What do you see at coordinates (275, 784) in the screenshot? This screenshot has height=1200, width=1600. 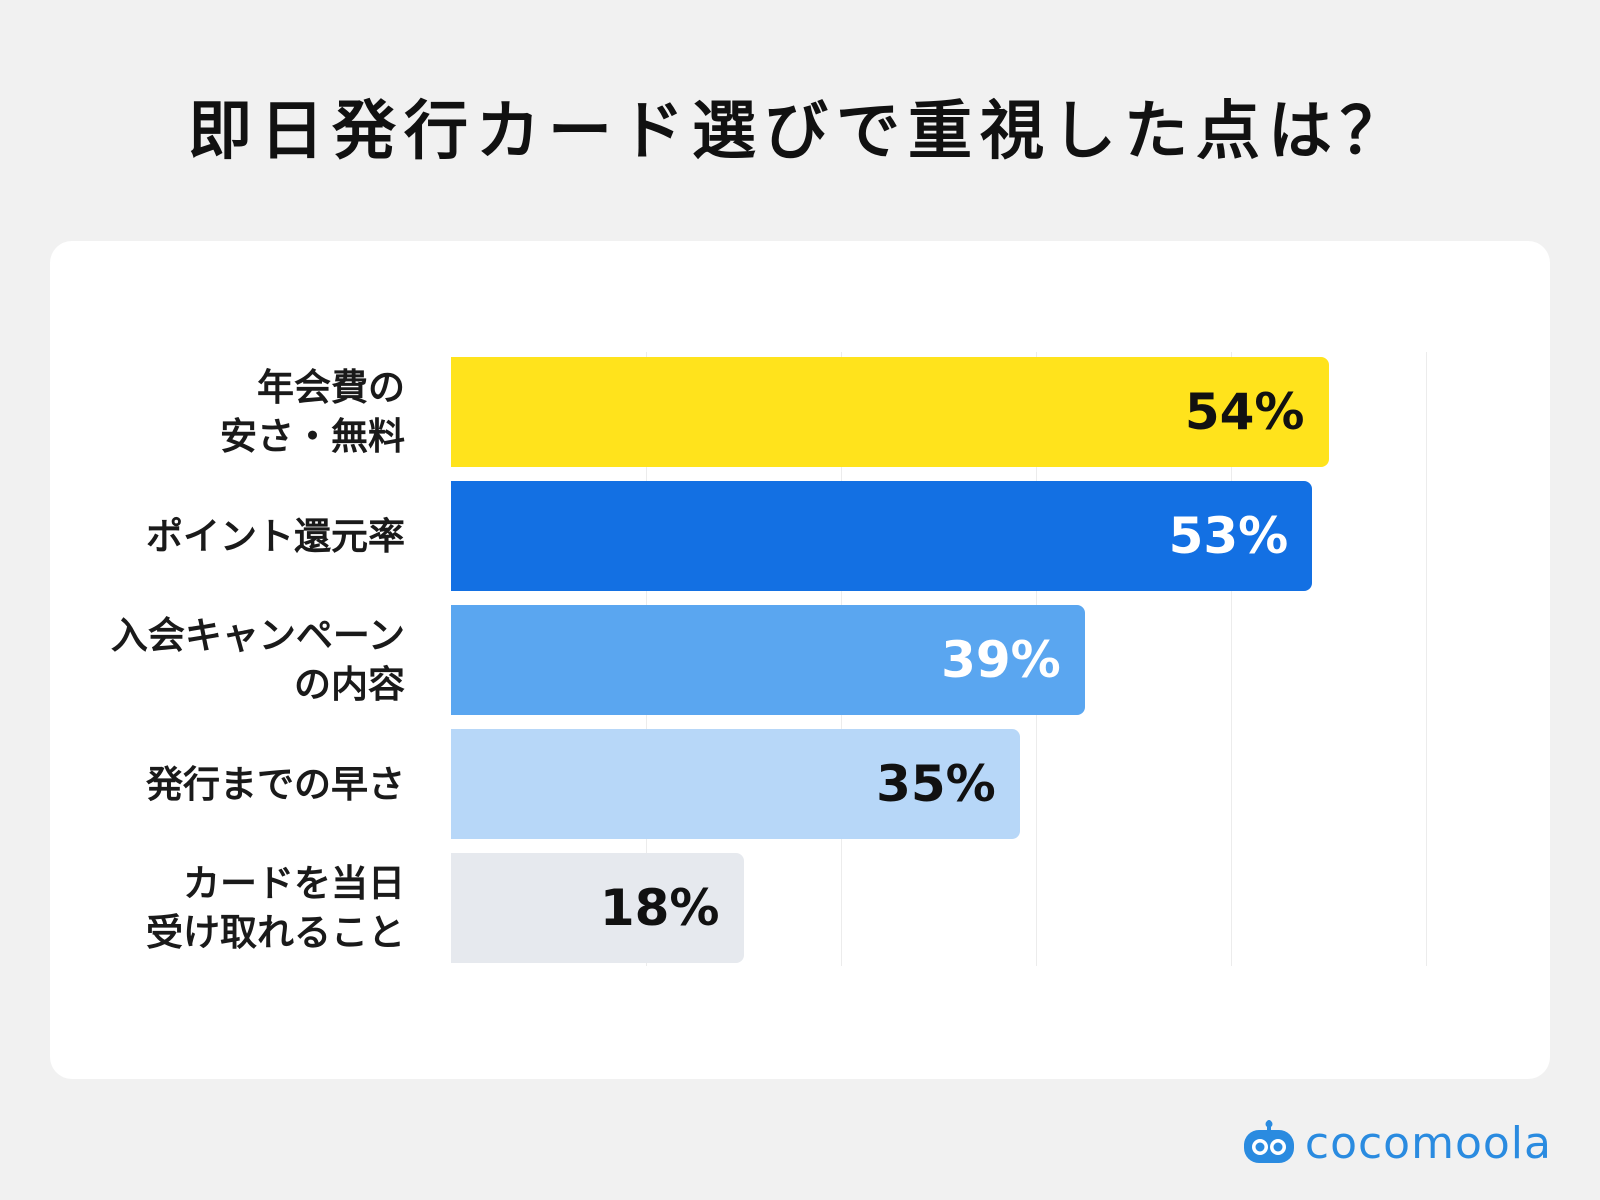 I see `category-label-line: 発行までの早さ` at bounding box center [275, 784].